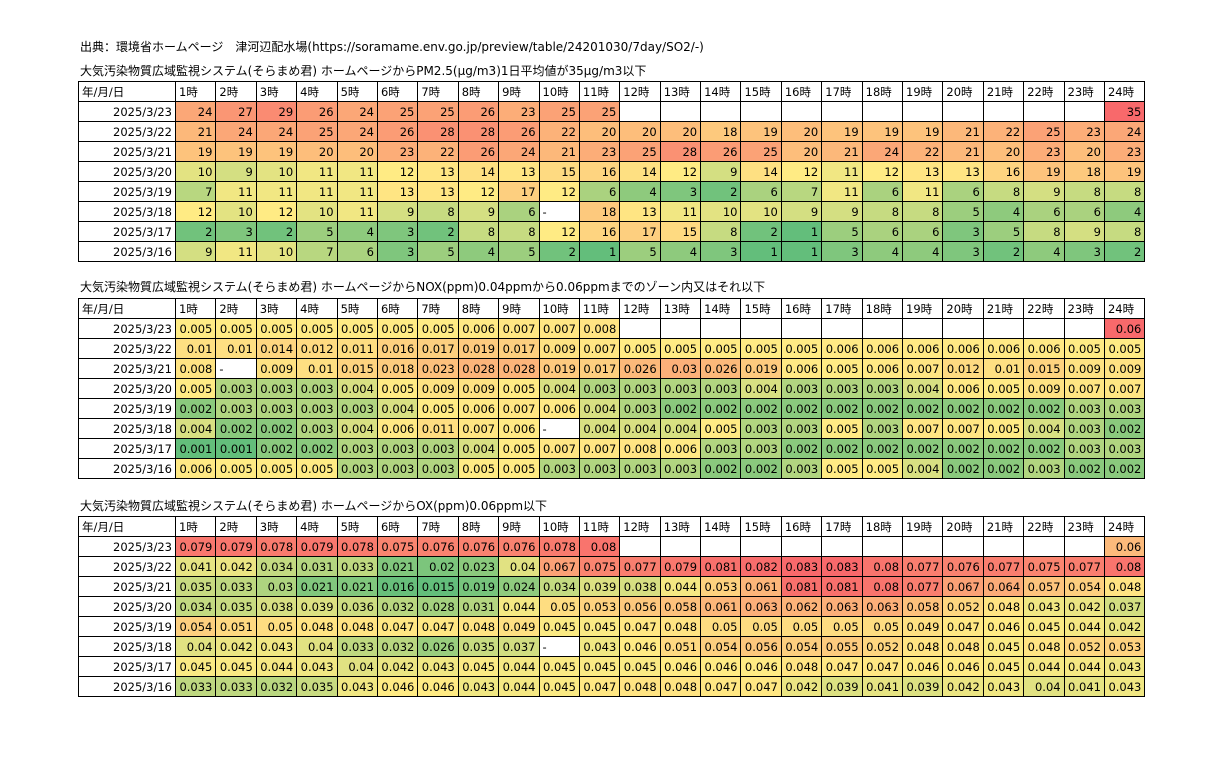 This screenshot has width=1207, height=763. Describe the element at coordinates (680, 251) in the screenshot. I see `value-cell: 4` at that location.